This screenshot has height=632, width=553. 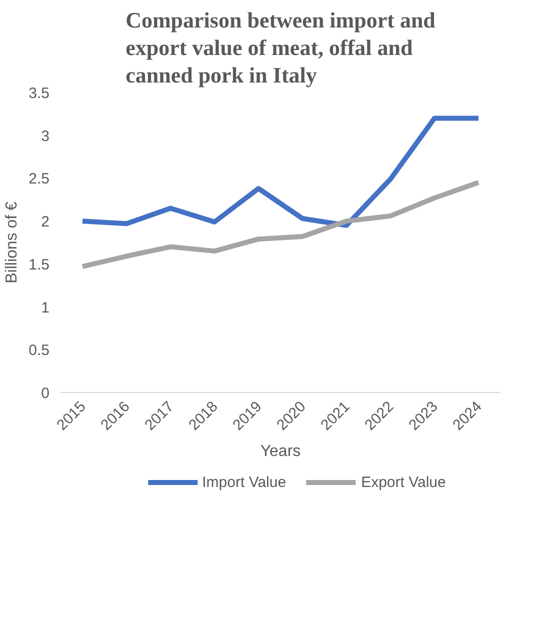 What do you see at coordinates (45, 393) in the screenshot?
I see `y-tick-label: 0` at bounding box center [45, 393].